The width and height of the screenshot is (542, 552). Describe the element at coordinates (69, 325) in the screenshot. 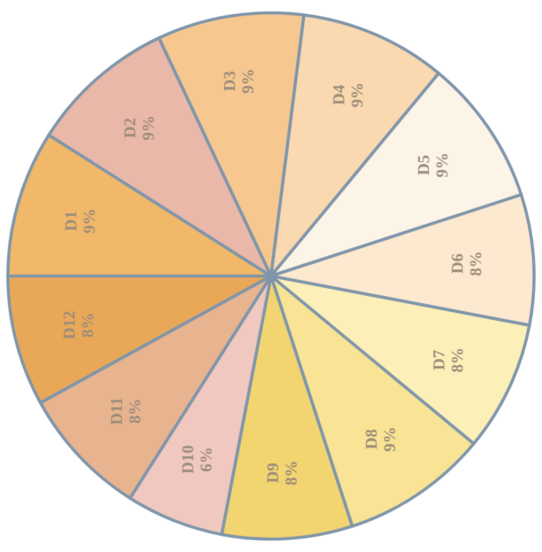

I see `slice-label: D12` at that location.